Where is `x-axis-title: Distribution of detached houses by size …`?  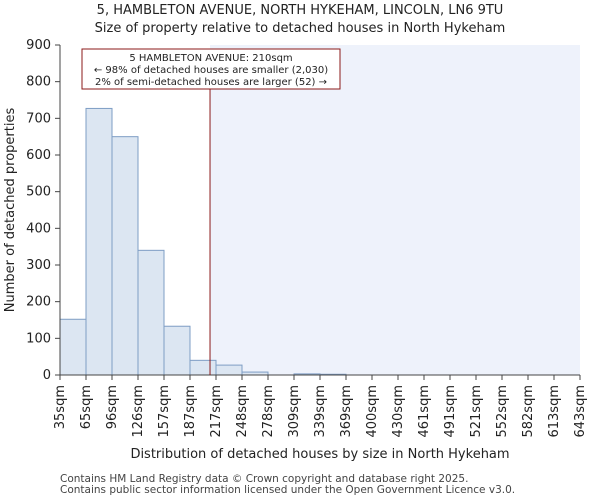 x-axis-title: Distribution of detached houses by size … is located at coordinates (319, 454).